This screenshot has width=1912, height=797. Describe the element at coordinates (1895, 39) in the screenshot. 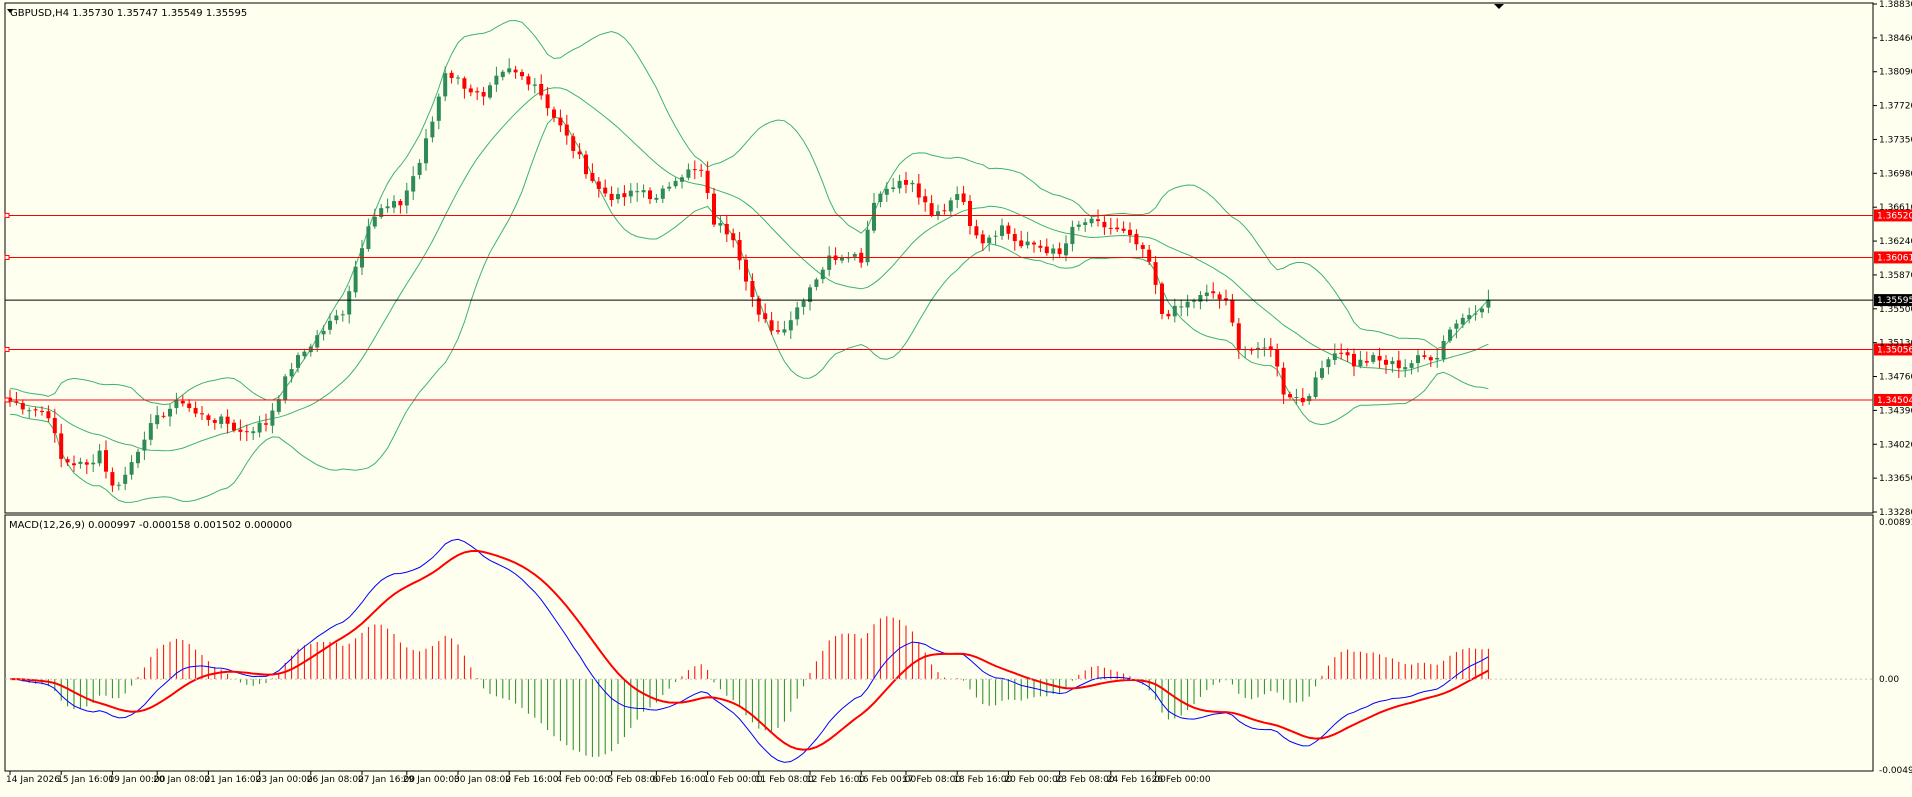

I see `price-tick-label: 1.38460` at that location.